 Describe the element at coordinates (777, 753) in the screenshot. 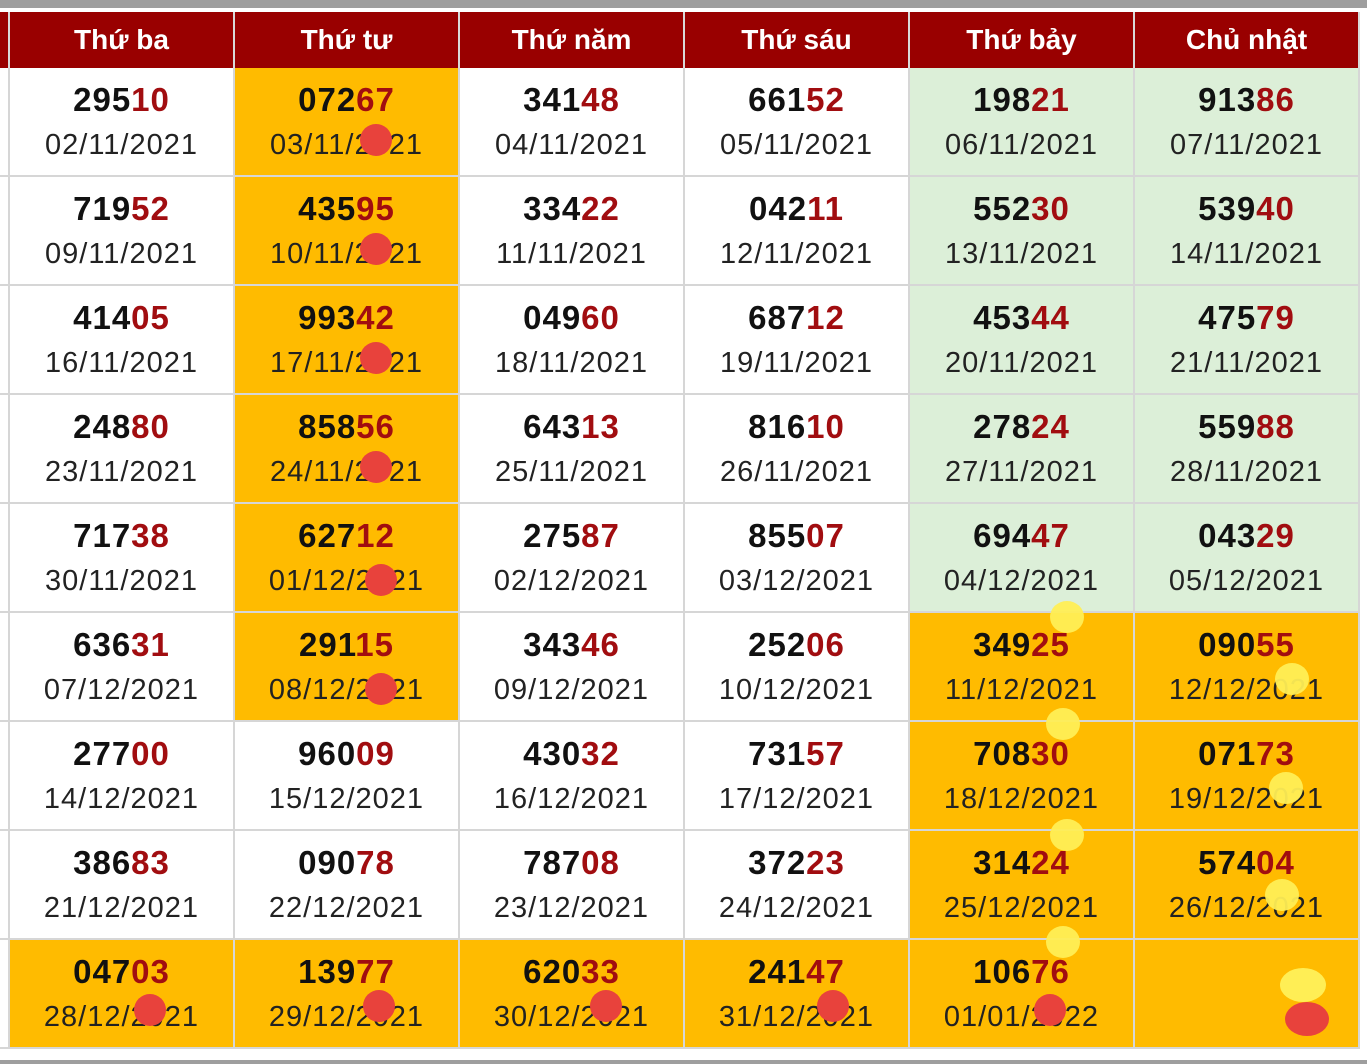

I see `number-prefix: 731` at that location.